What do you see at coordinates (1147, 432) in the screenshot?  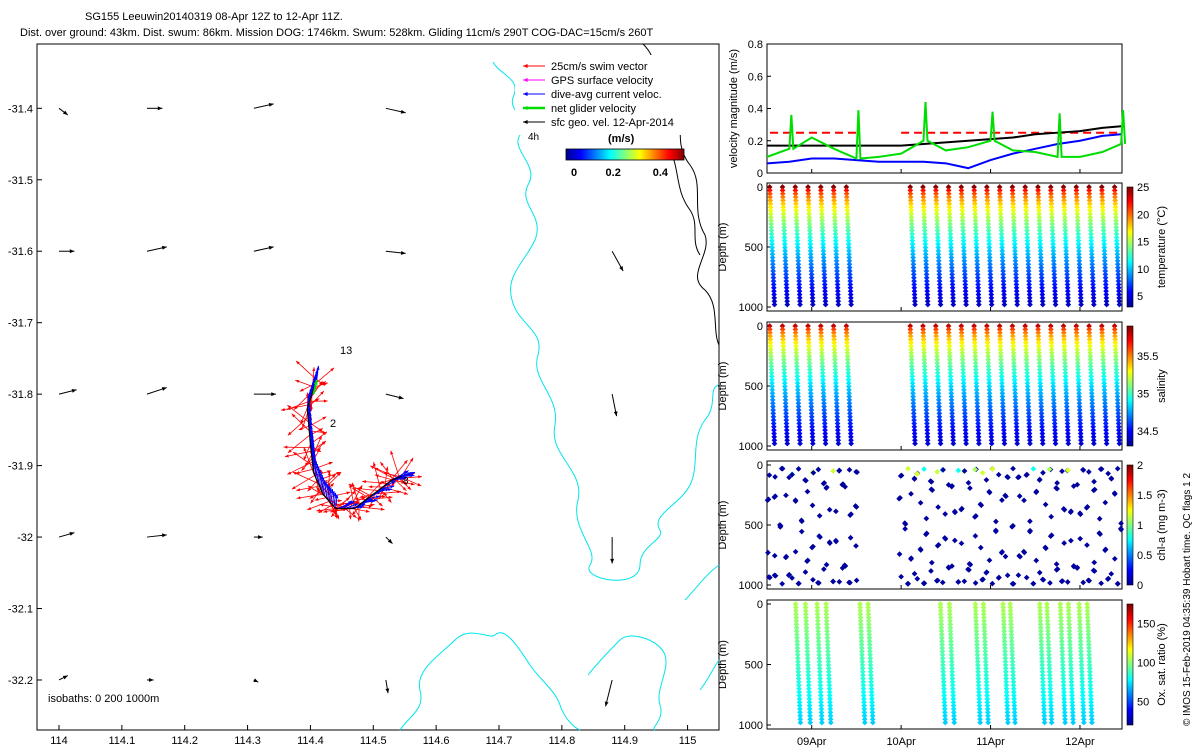 I see `colorbar-tick-label: 34.5` at bounding box center [1147, 432].